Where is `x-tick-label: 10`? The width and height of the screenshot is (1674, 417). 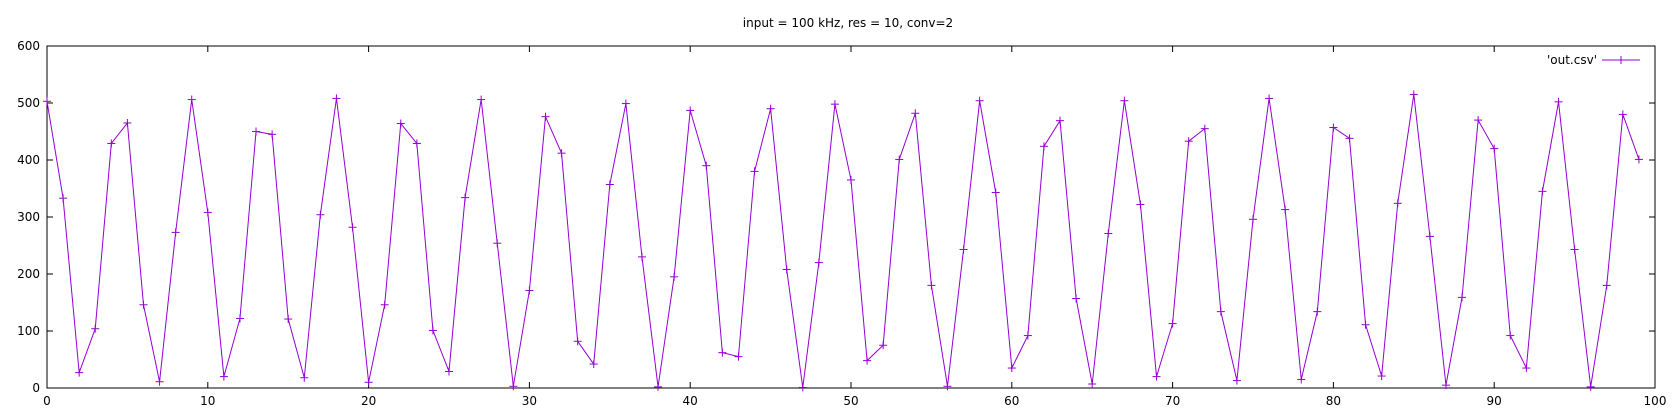 x-tick-label: 10 is located at coordinates (207, 401).